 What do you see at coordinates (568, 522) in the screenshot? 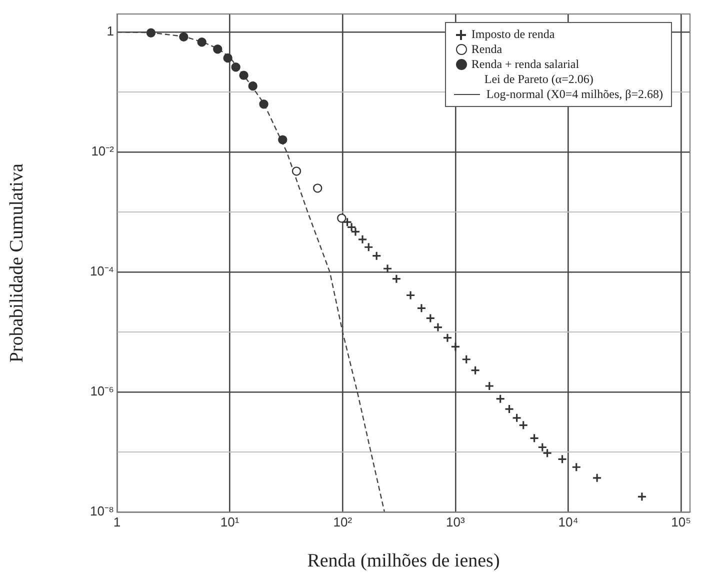
I see `x-tick-label: 10⁴` at bounding box center [568, 522].